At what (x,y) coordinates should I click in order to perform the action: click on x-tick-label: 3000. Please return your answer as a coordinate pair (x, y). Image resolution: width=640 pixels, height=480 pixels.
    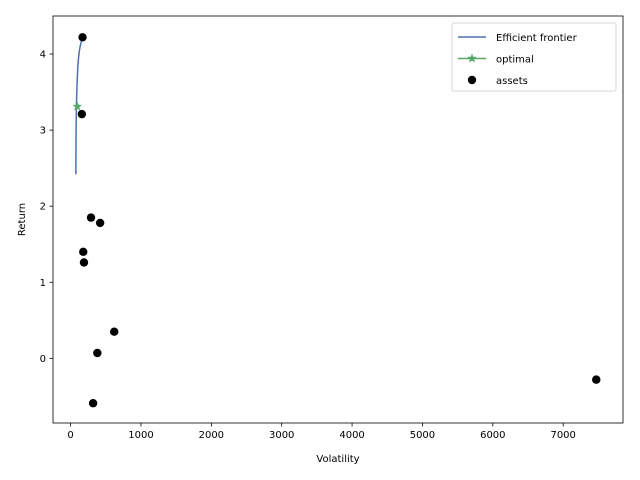
    Looking at the image, I should click on (281, 435).